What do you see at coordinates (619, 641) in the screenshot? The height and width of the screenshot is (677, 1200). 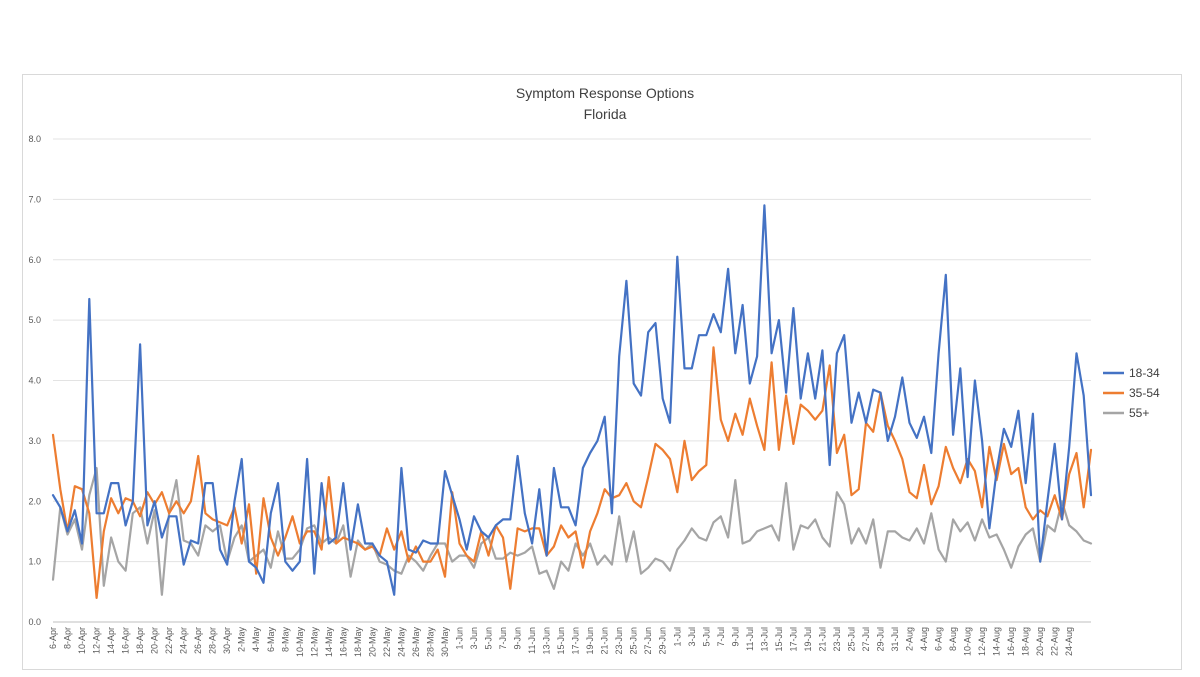 I see `x-tick-label: 23-Jun` at bounding box center [619, 641].